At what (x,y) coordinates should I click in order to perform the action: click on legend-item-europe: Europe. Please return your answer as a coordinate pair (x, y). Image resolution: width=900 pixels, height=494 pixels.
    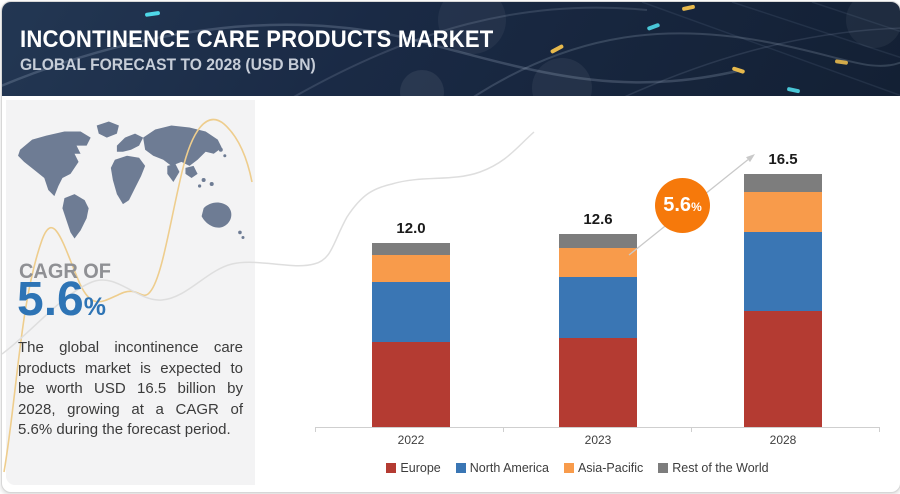
    Looking at the image, I should click on (413, 468).